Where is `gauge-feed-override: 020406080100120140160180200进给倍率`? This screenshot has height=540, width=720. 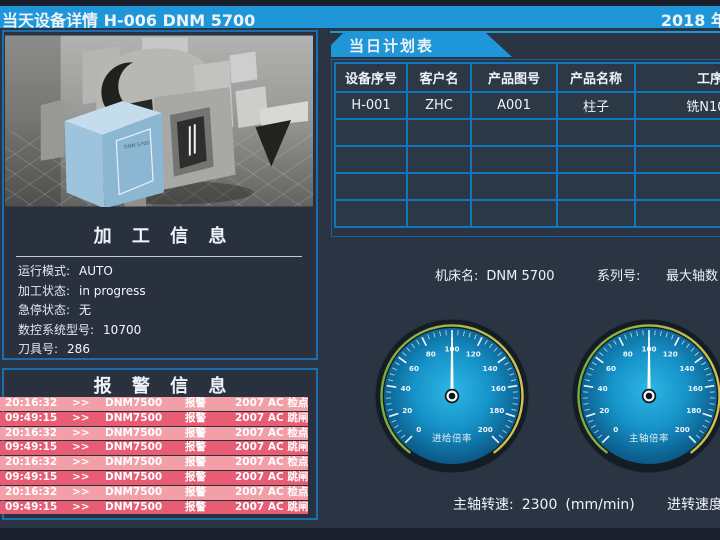 gauge-feed-override: 020406080100120140160180200进给倍率 is located at coordinates (452, 396).